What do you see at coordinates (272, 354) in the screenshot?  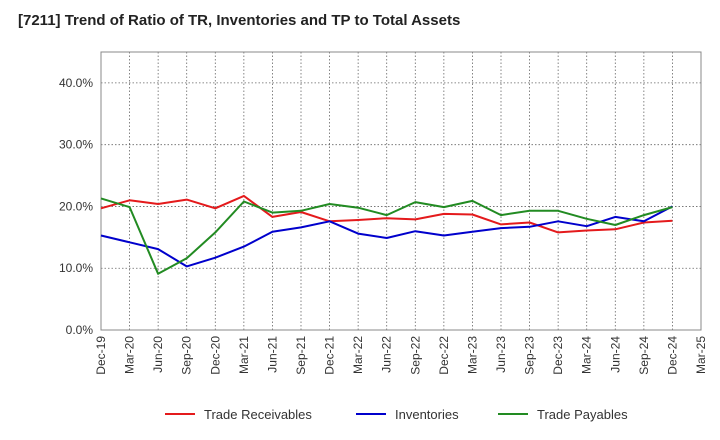 I see `x-tick-label: Jun-21` at bounding box center [272, 354].